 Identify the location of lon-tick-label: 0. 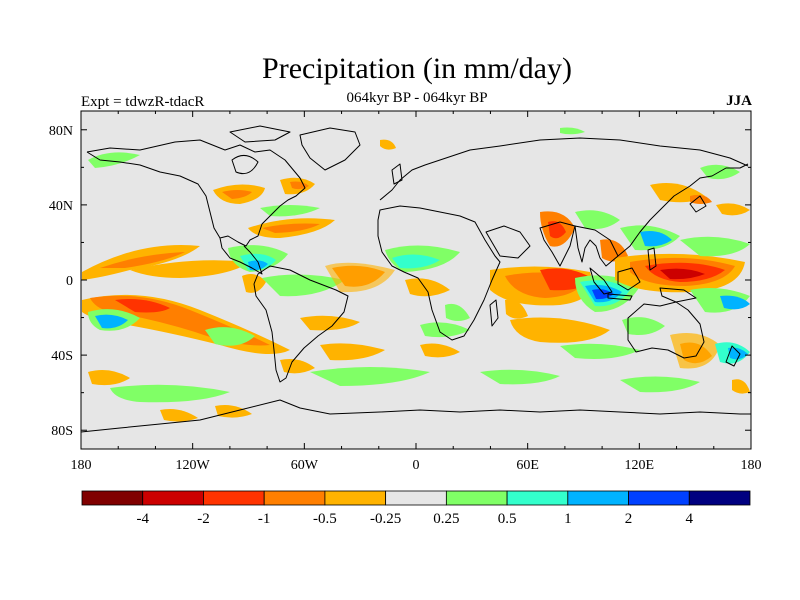
(416, 465).